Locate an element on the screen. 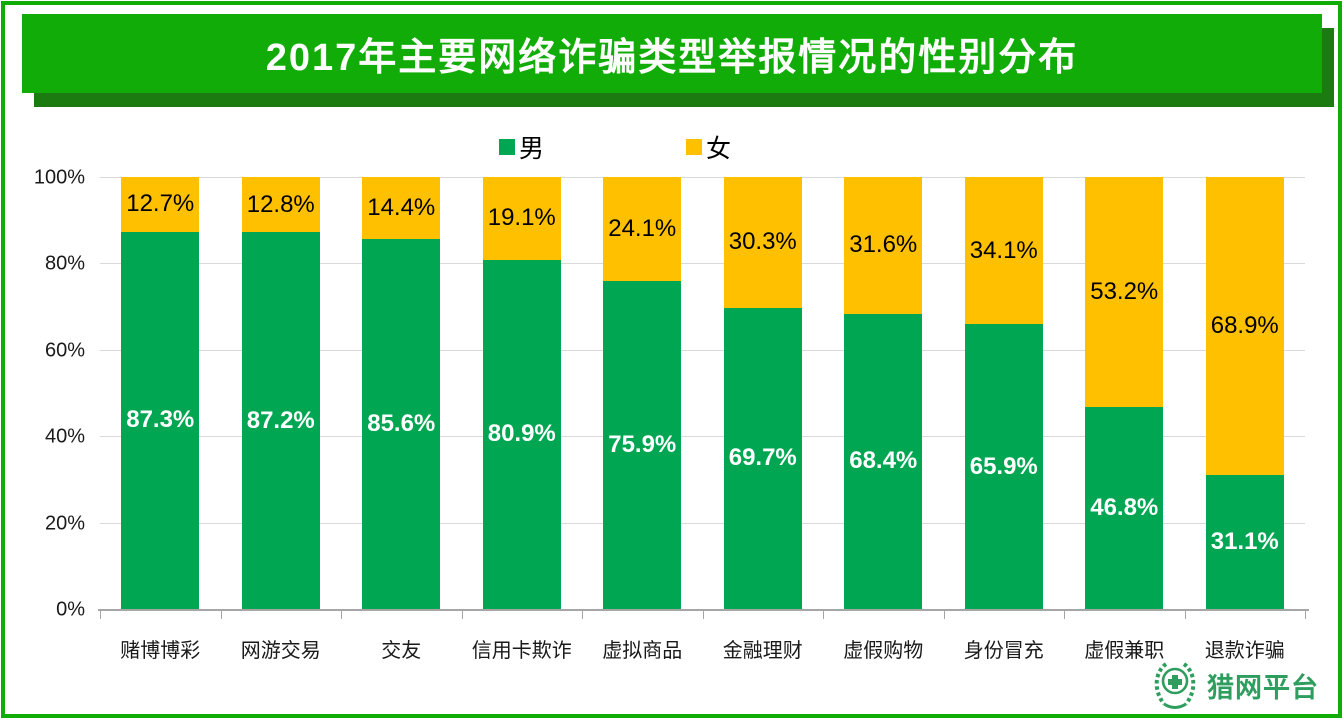 This screenshot has height=720, width=1344. category-label: 信用卡欺诈 is located at coordinates (521, 651).